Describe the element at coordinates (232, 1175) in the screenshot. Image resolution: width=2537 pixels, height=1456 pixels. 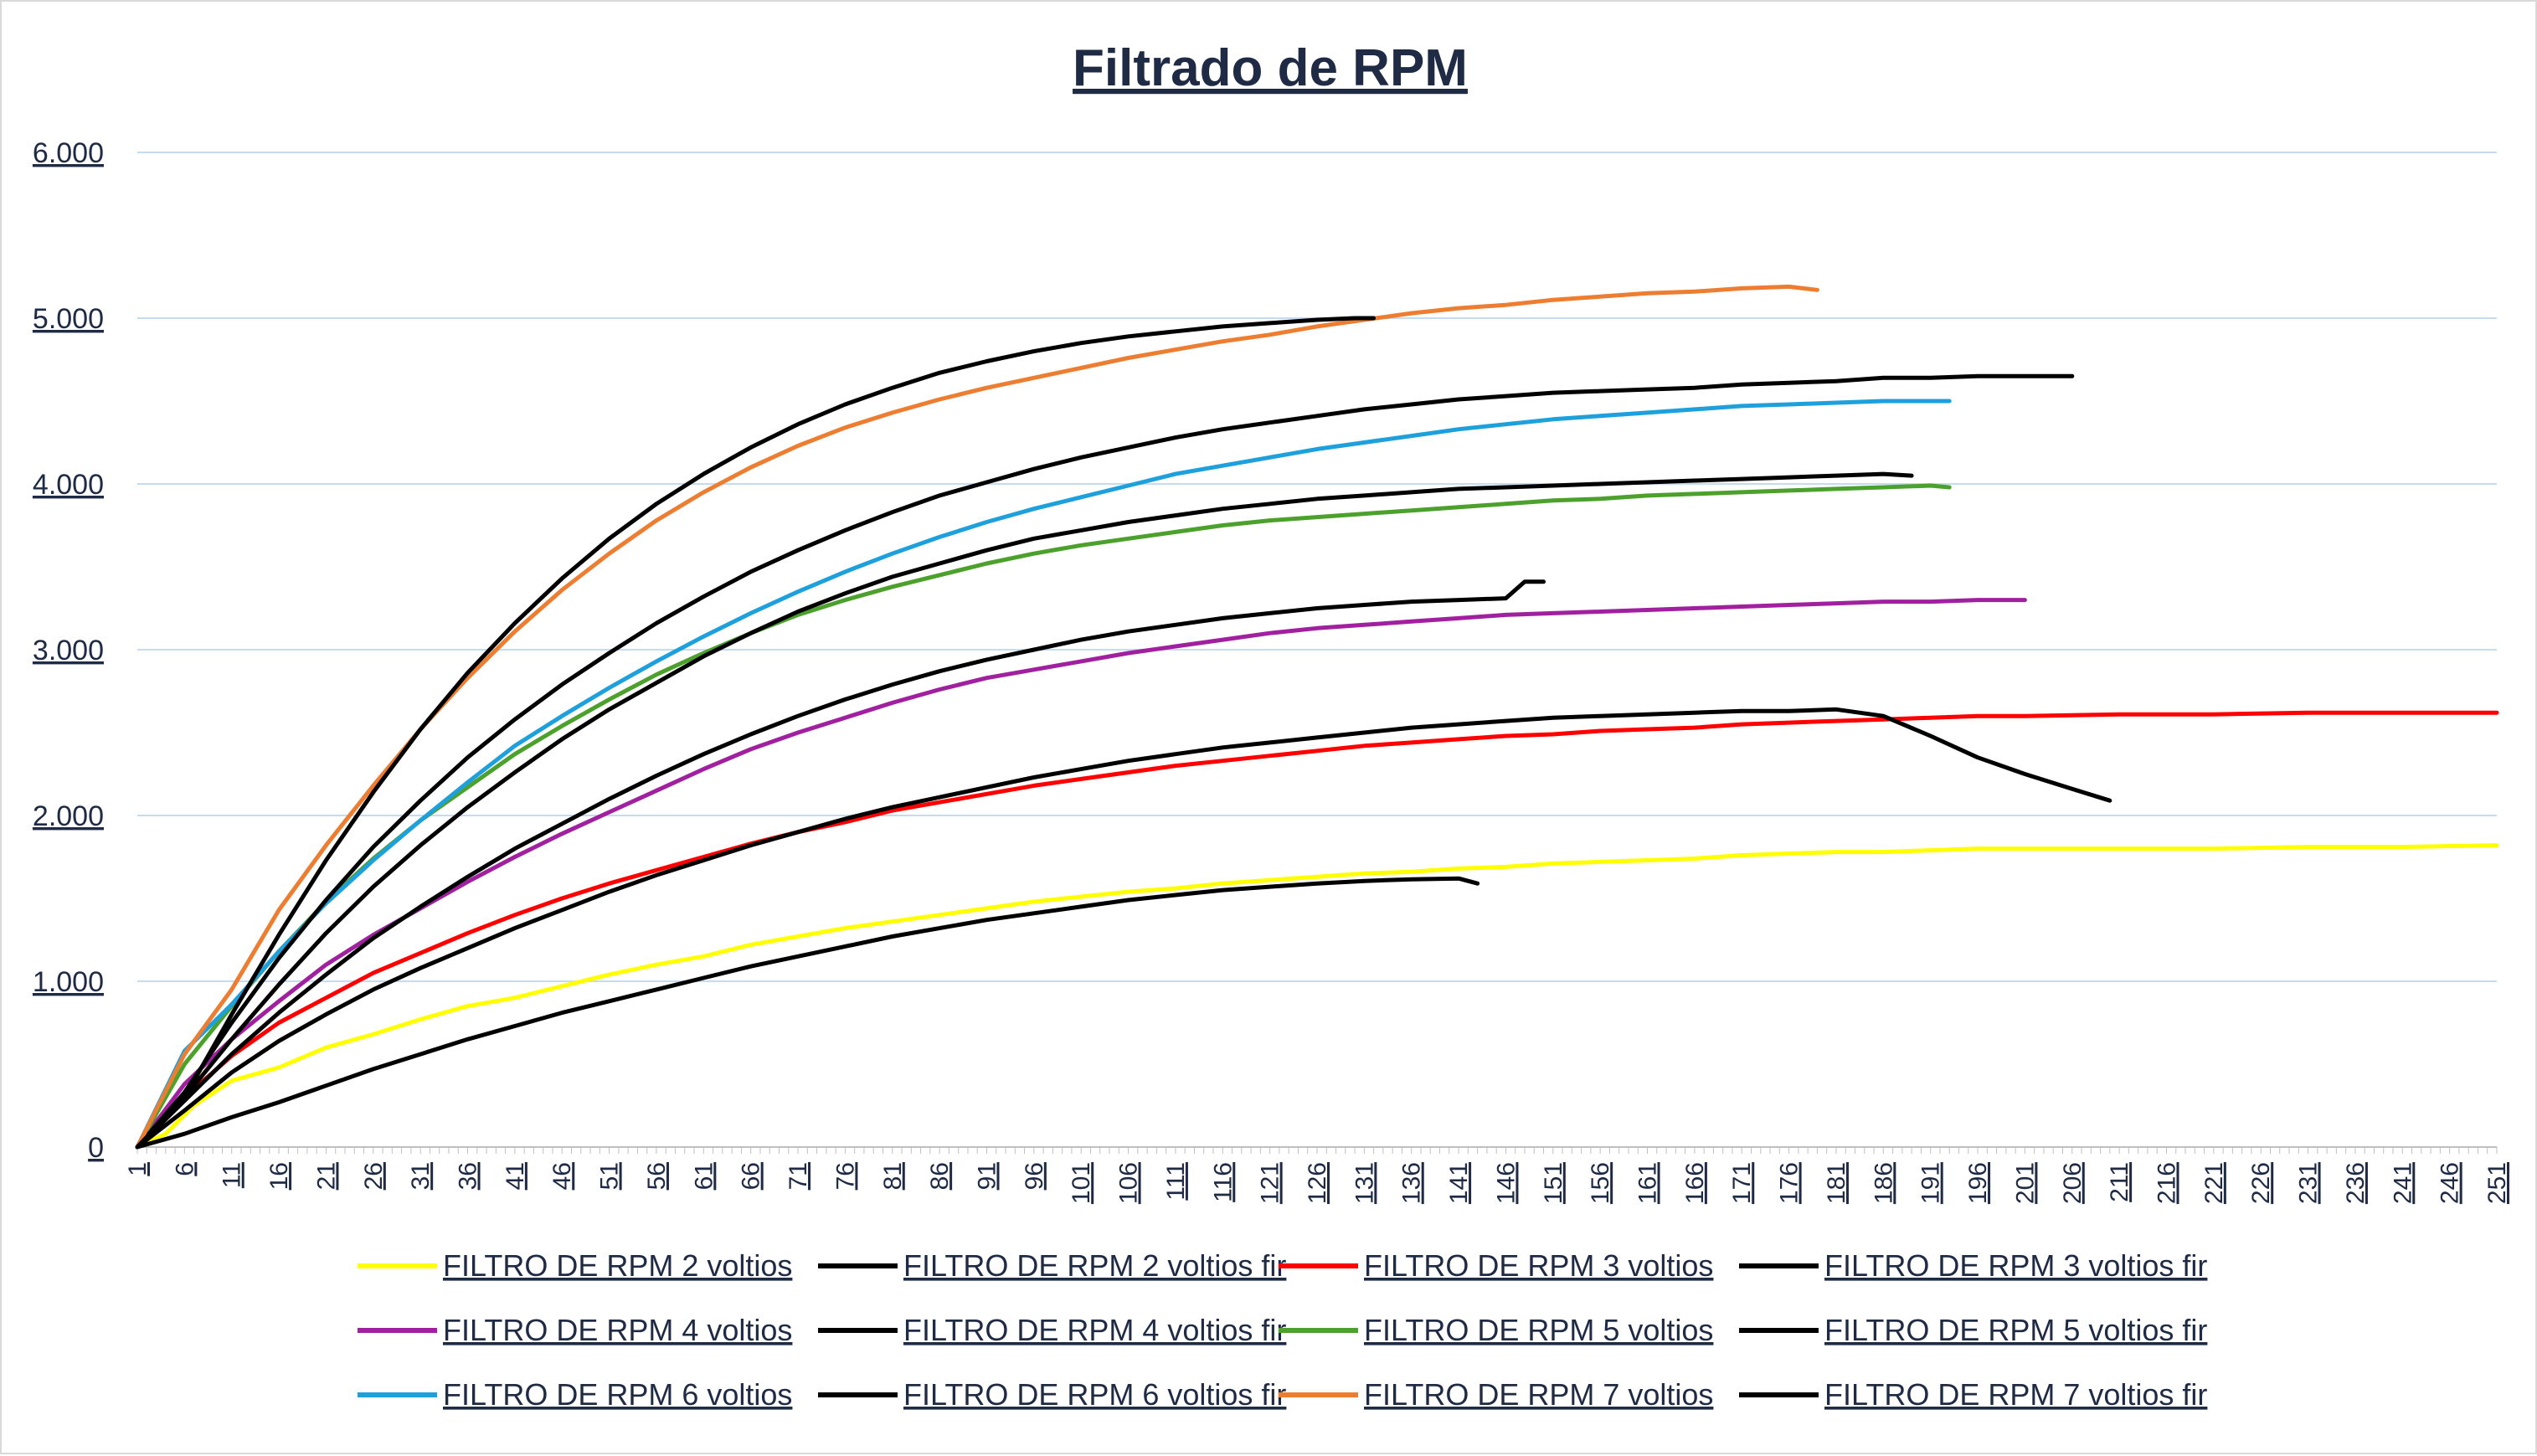
I see `x-tick-label: 11` at that location.